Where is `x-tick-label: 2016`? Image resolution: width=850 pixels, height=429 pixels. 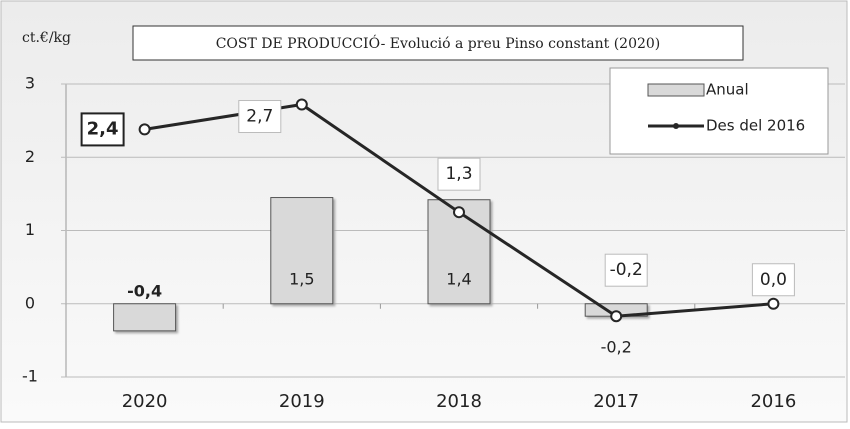 x-tick-label: 2016 is located at coordinates (773, 401).